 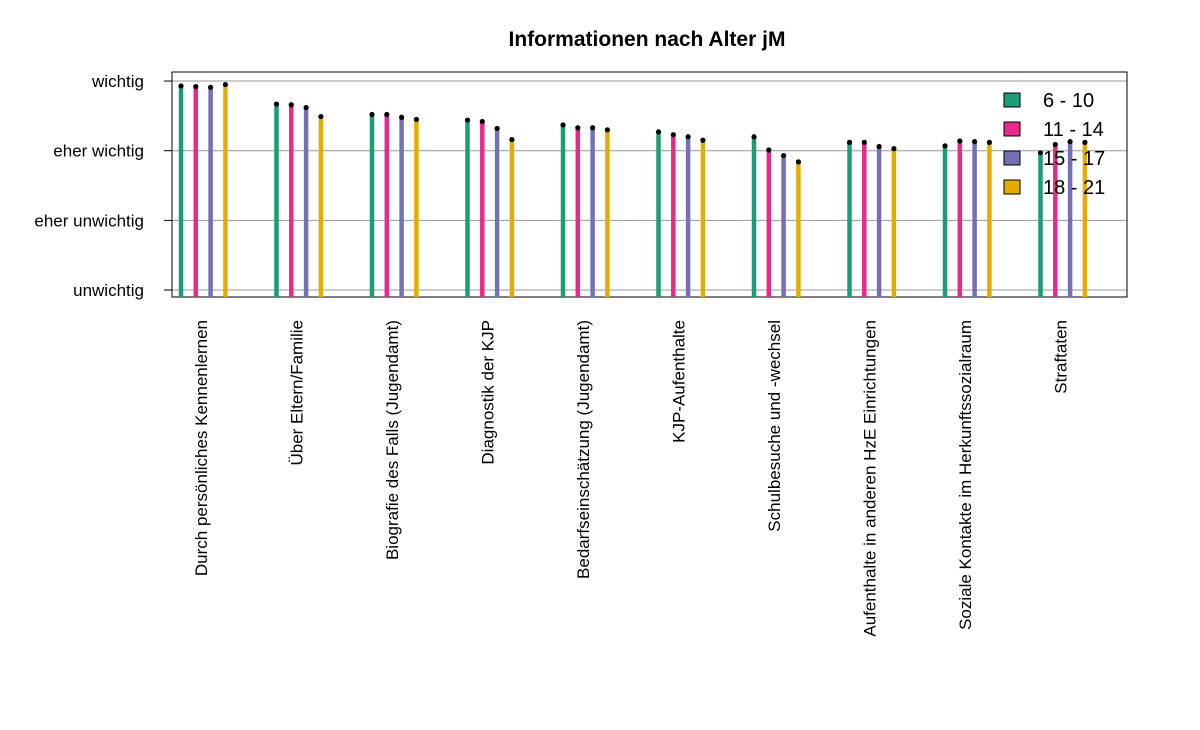 What do you see at coordinates (1061, 357) in the screenshot?
I see `x-tick-label: Straftaten` at bounding box center [1061, 357].